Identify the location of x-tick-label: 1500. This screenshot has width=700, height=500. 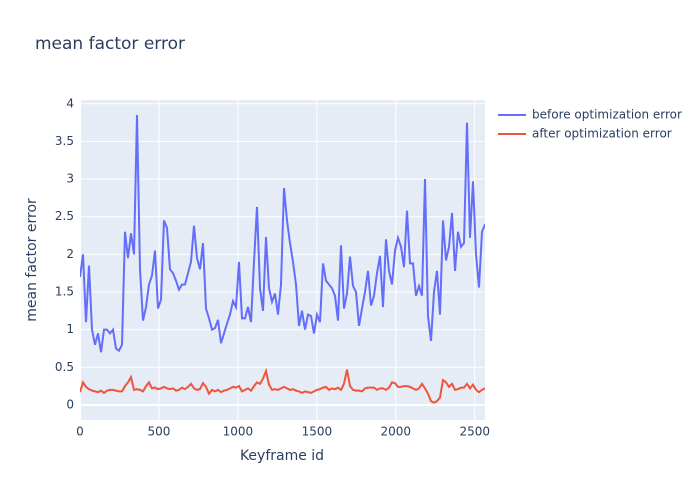
(317, 432).